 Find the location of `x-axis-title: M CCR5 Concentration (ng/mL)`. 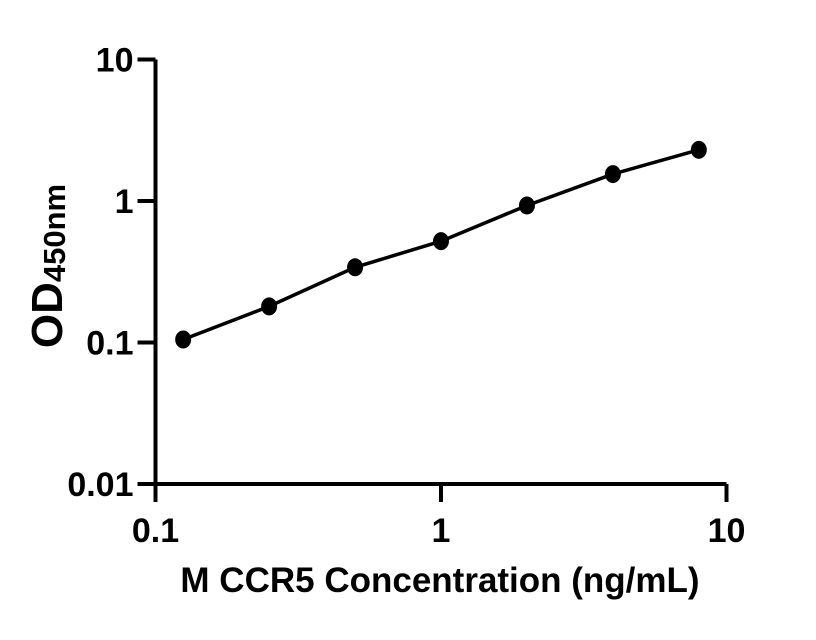

x-axis-title: M CCR5 Concentration (ng/mL) is located at coordinates (439, 580).